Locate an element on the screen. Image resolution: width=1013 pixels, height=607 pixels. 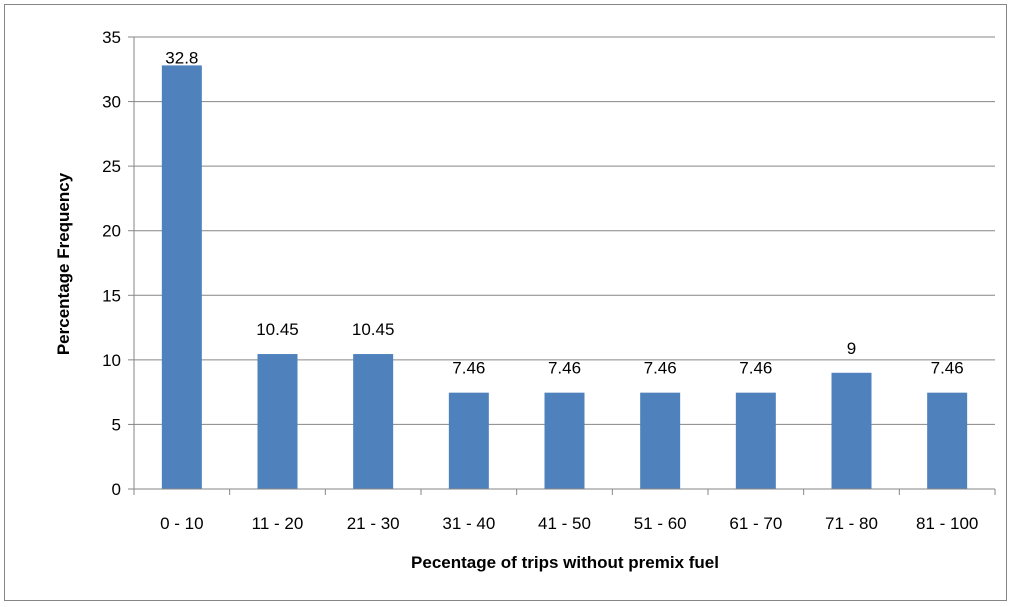
x-axis-title: Pecentage of trips without premix fuel is located at coordinates (565, 562).